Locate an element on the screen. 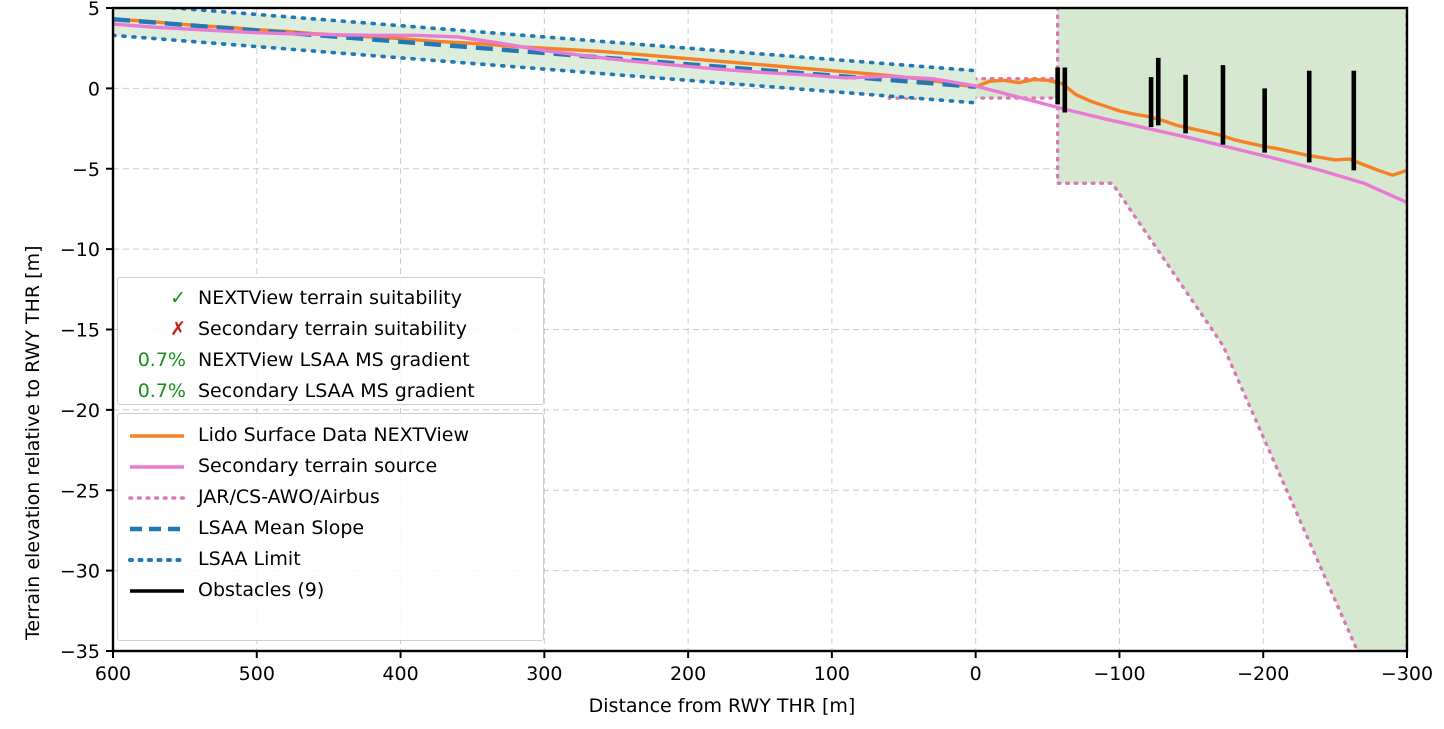 This screenshot has height=729, width=1444. svg-text: −15 is located at coordinates (80, 331).